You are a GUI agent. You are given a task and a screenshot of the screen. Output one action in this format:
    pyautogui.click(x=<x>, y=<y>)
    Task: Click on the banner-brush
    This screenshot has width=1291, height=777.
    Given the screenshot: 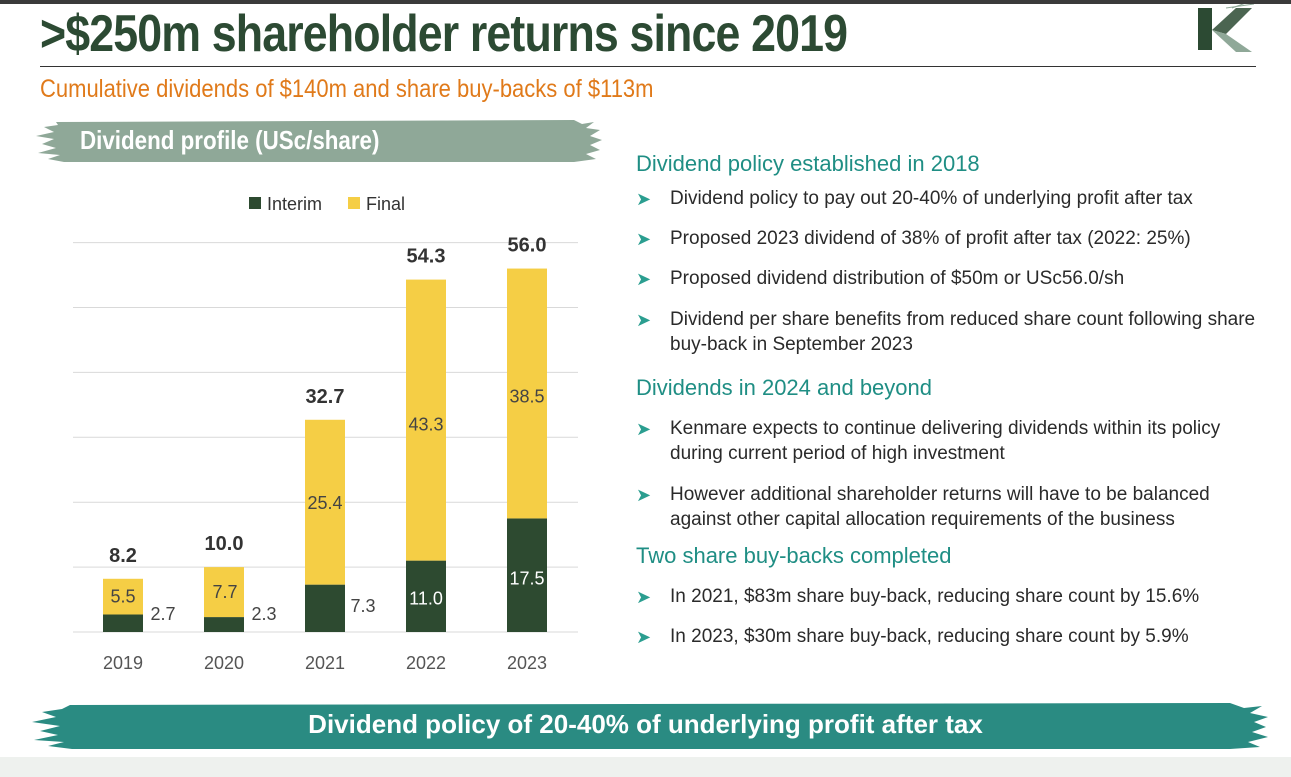 What is the action you would take?
    pyautogui.click(x=650, y=726)
    